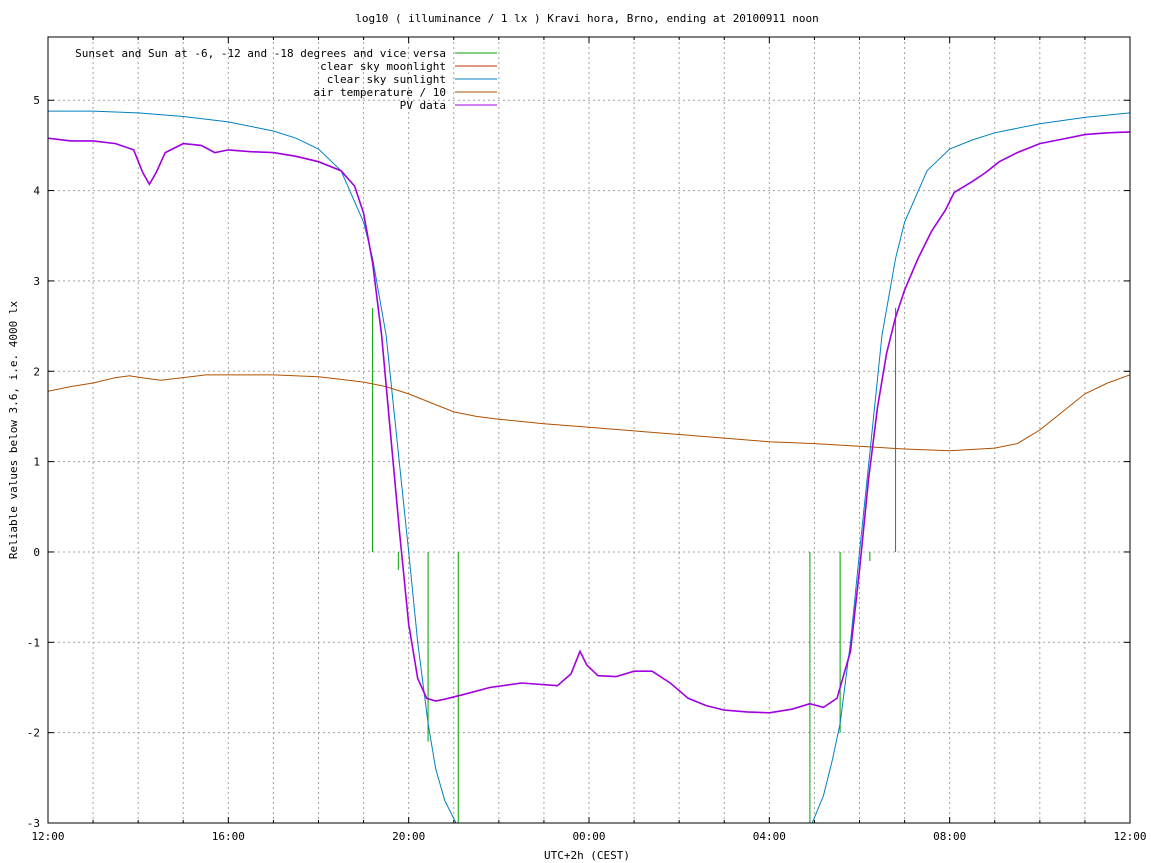  What do you see at coordinates (36, 462) in the screenshot?
I see `y-tick-label: 1` at bounding box center [36, 462].